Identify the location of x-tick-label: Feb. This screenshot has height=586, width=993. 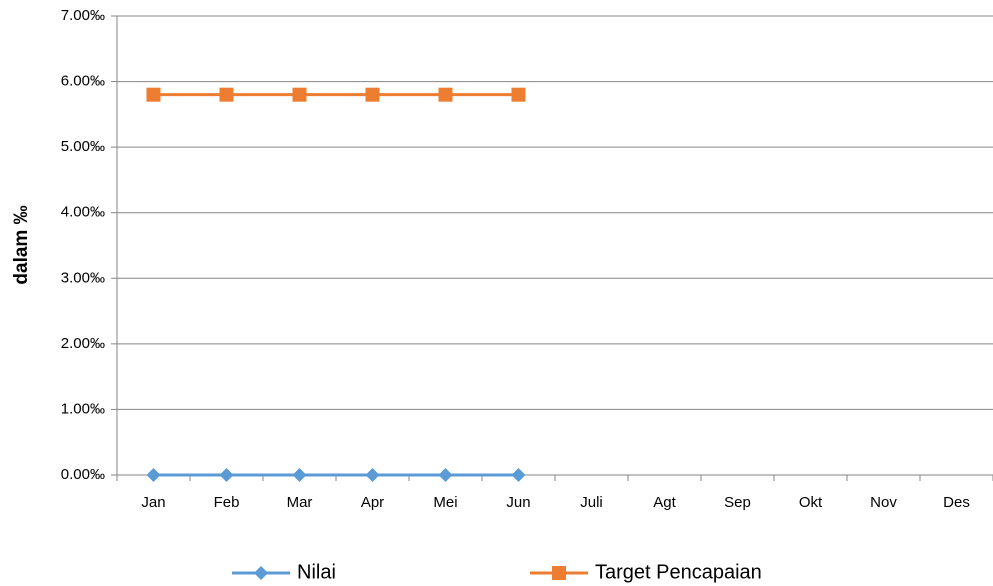
(227, 502).